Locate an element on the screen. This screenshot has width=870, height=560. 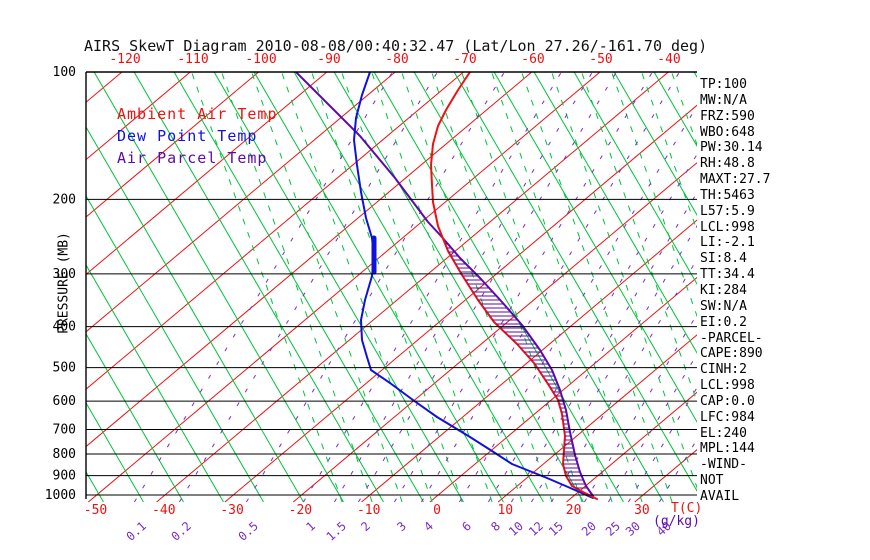
pressure-tick-label: 700 is located at coordinates (64, 429).